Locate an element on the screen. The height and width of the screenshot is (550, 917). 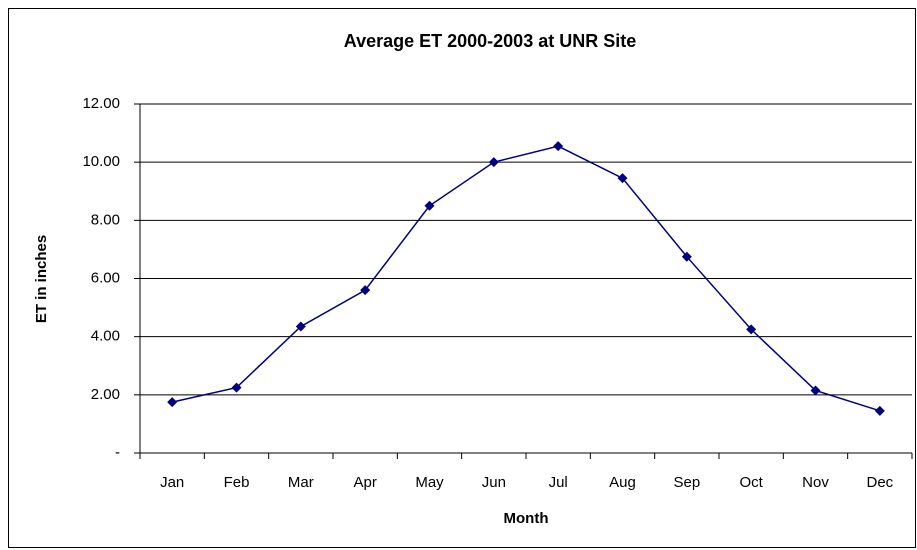
x-tick-label: Apr is located at coordinates (364, 482).